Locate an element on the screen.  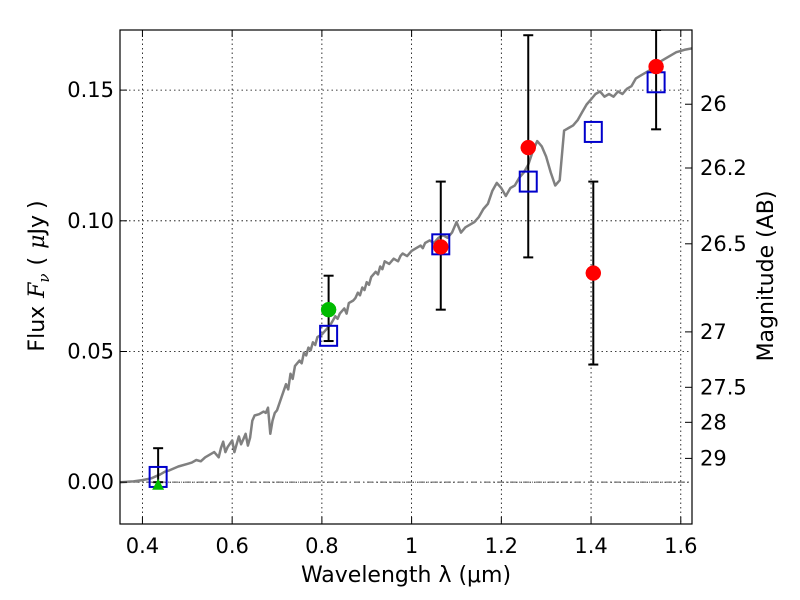
x-tick-label: 0.6 is located at coordinates (231, 546).